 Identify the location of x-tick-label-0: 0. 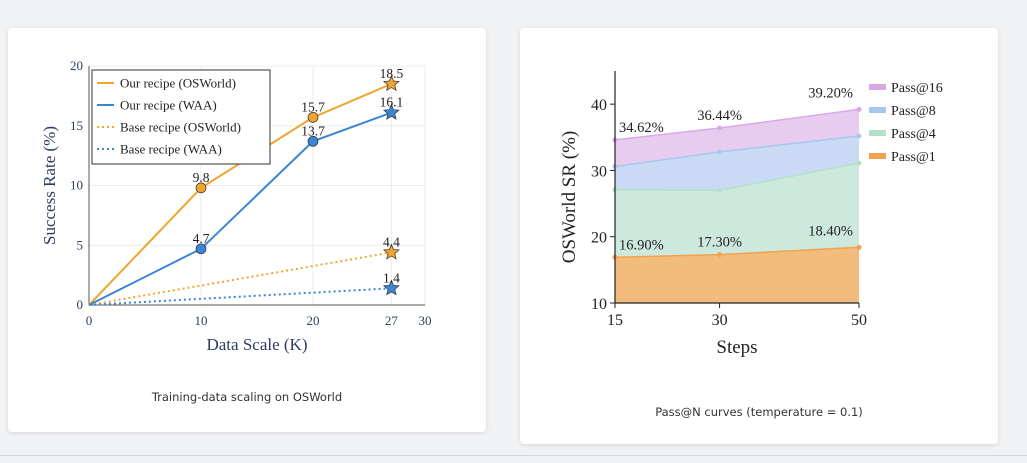
(89, 320).